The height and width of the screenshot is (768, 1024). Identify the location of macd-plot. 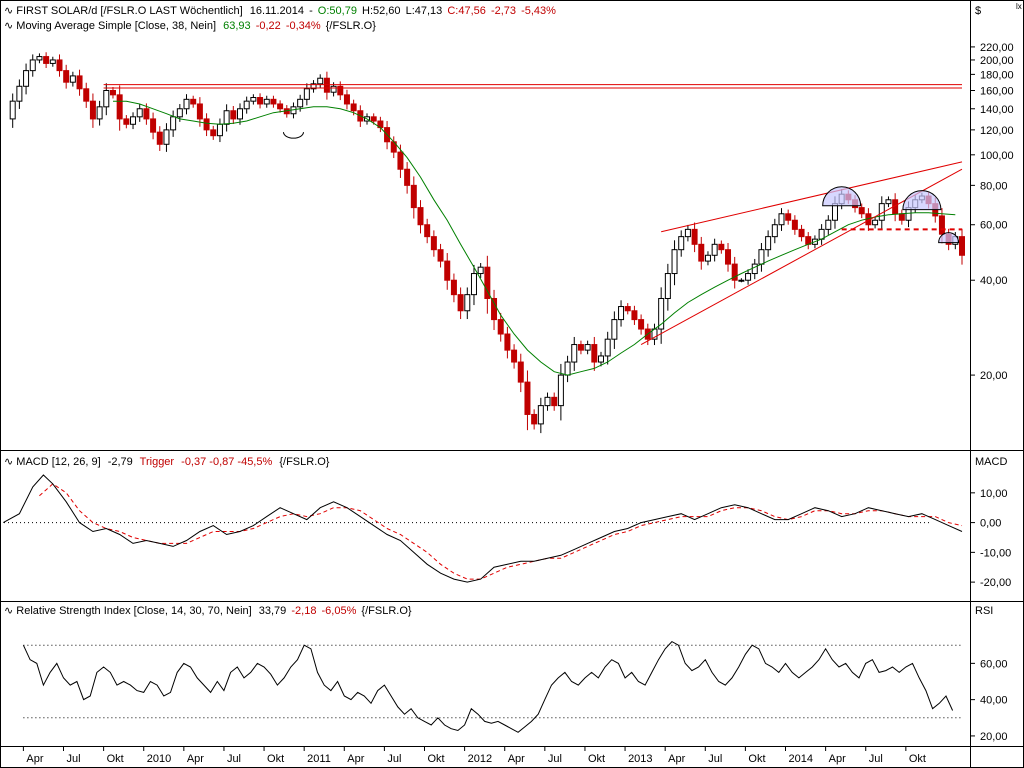
(481, 528).